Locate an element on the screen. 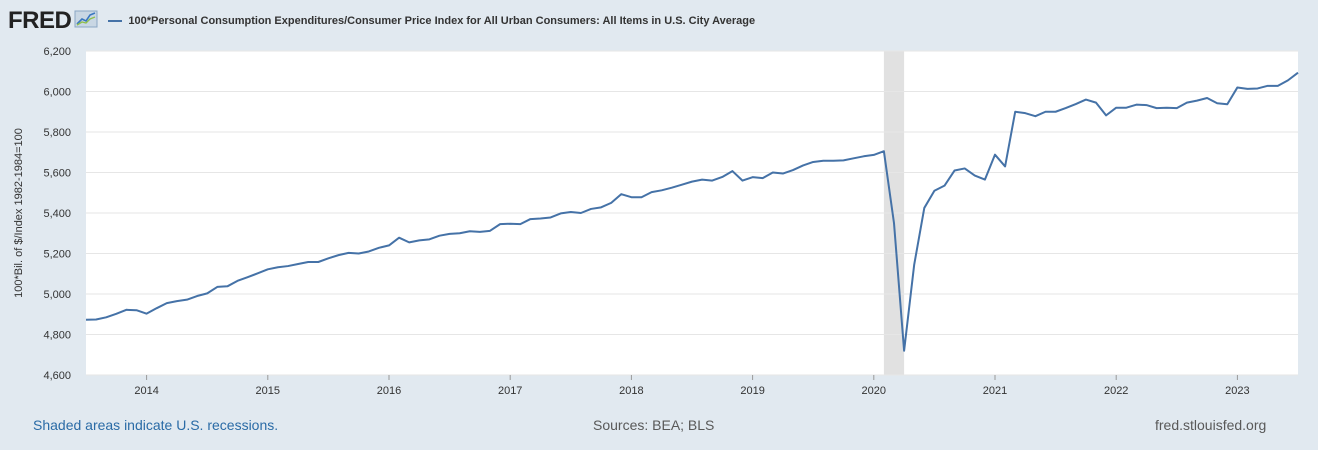 The height and width of the screenshot is (450, 1318). legend-swatch is located at coordinates (115, 21).